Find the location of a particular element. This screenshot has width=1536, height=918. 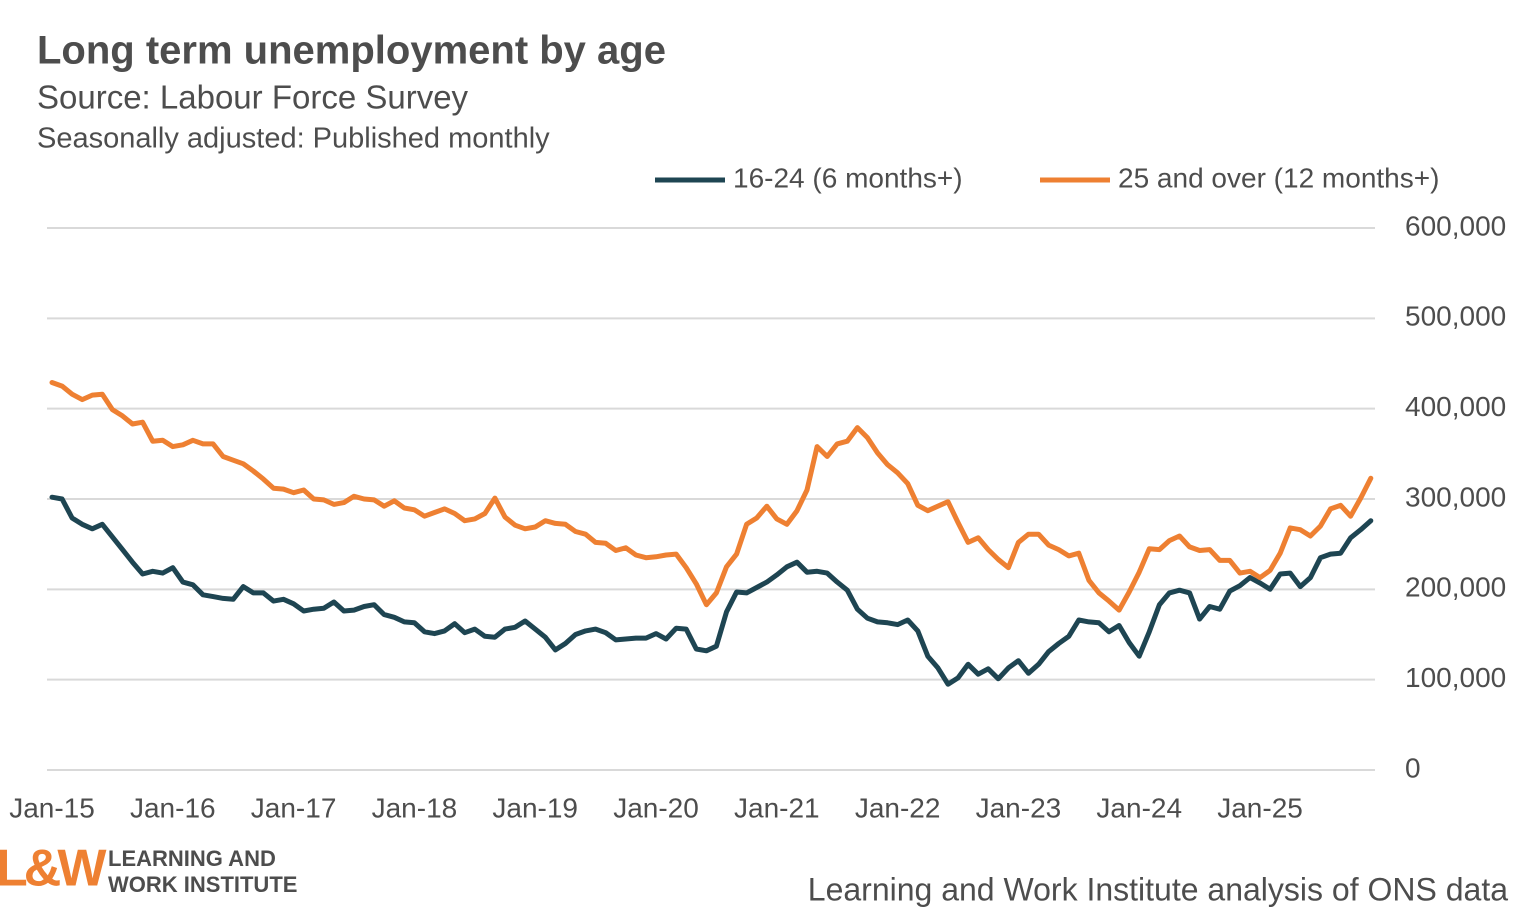

y-tick-label: 500,000 is located at coordinates (1455, 316).